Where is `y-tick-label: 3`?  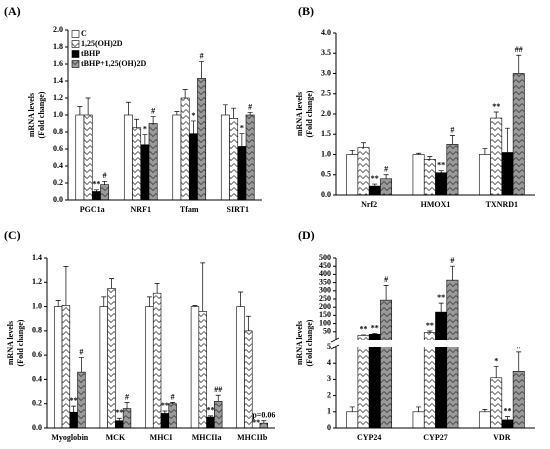
y-tick-label: 3 is located at coordinates (329, 378).